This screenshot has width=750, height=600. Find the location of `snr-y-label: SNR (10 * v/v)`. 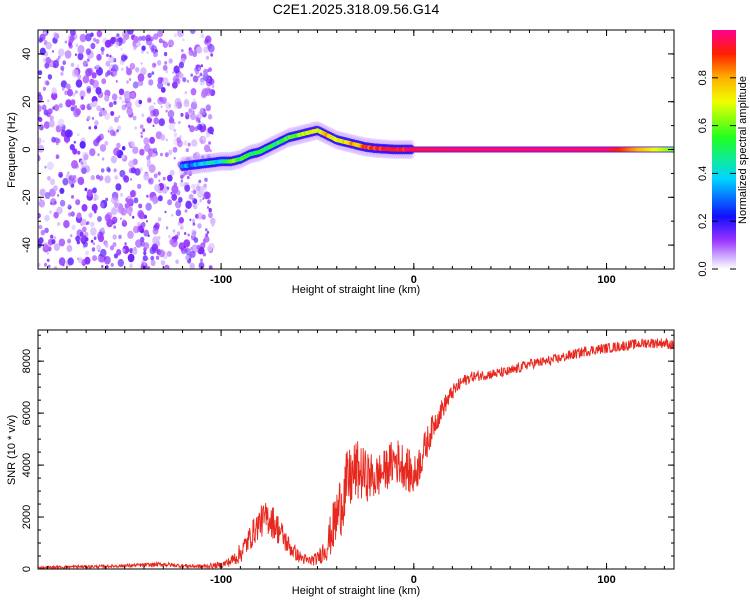

snr-y-label: SNR (10 * v/v) is located at coordinates (12, 450).